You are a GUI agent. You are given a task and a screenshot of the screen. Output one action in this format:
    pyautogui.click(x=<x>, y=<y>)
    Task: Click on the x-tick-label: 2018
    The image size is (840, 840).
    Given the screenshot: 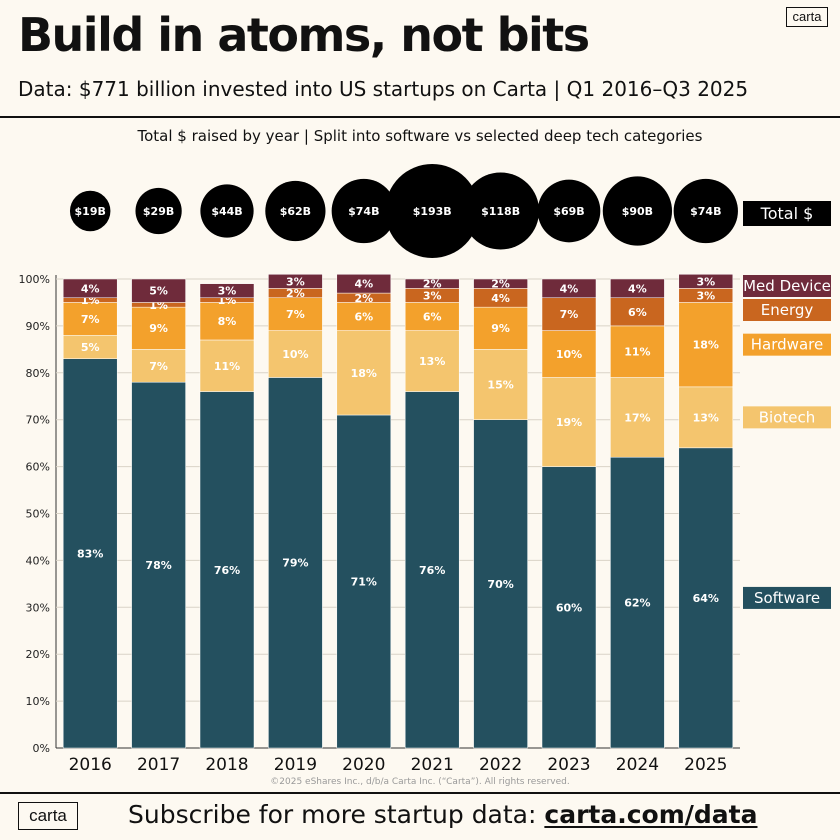 What is the action you would take?
    pyautogui.click(x=226, y=765)
    